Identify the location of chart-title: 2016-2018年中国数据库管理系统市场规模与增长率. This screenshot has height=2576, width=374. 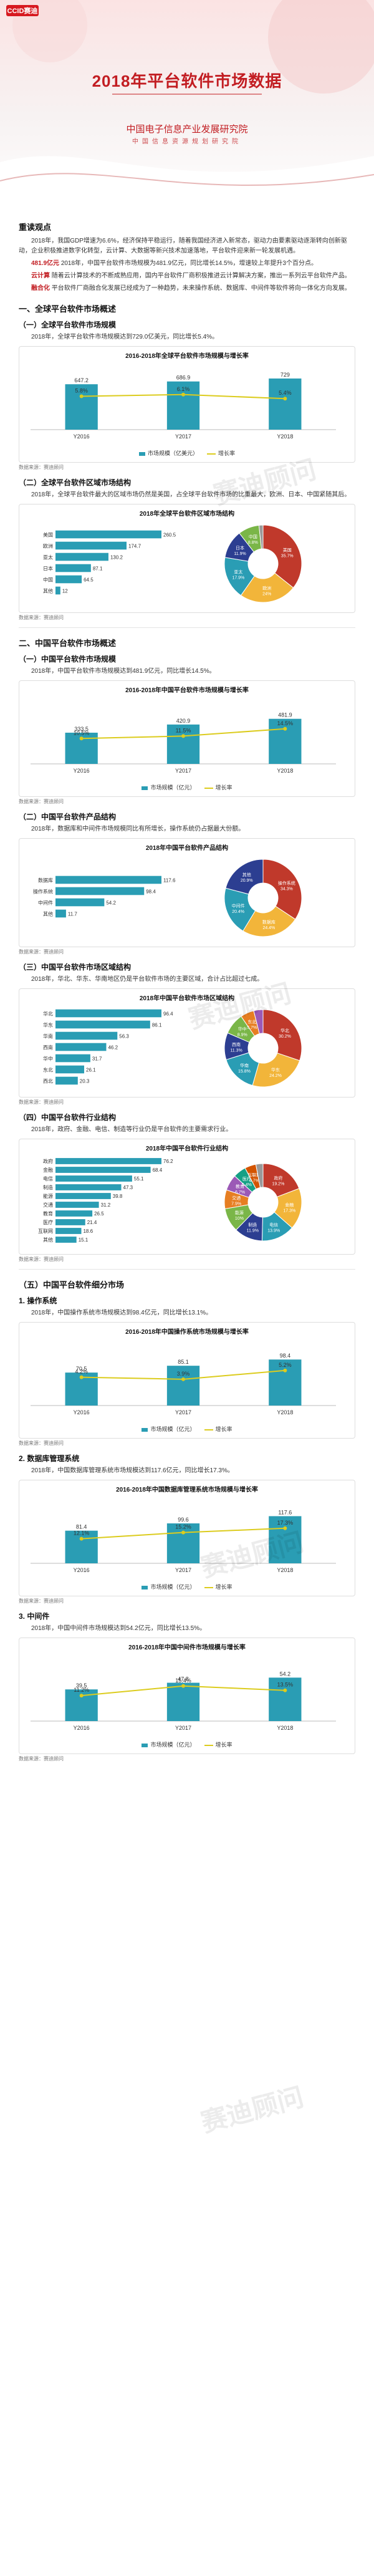
(187, 1490).